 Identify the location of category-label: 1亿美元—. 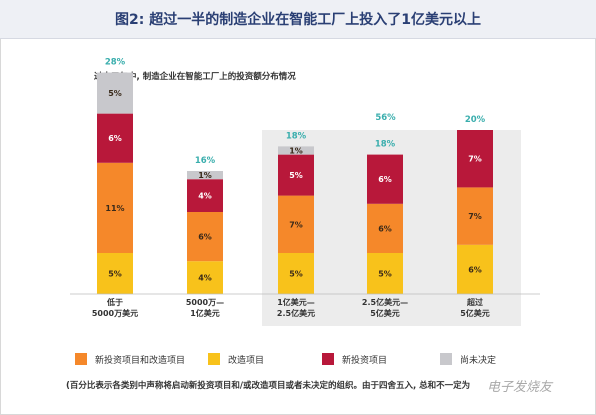
(296, 302).